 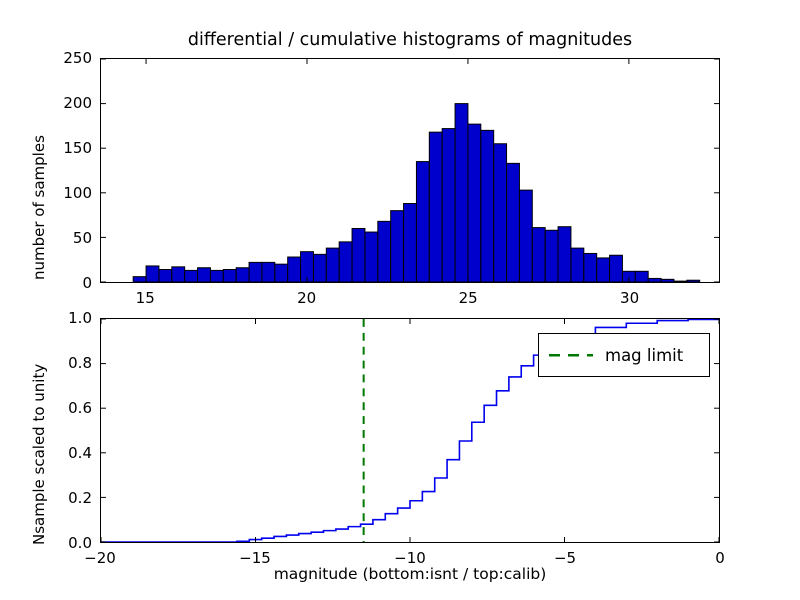 I want to click on top-plot-ytick-label: 50, so click(x=82, y=238).